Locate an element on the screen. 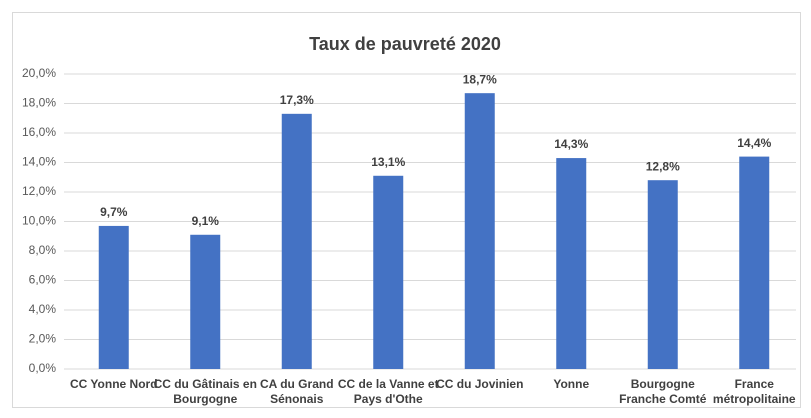 The width and height of the screenshot is (811, 418). x-tick-label: CC de la Vanne et Pays d'Othe is located at coordinates (388, 391).